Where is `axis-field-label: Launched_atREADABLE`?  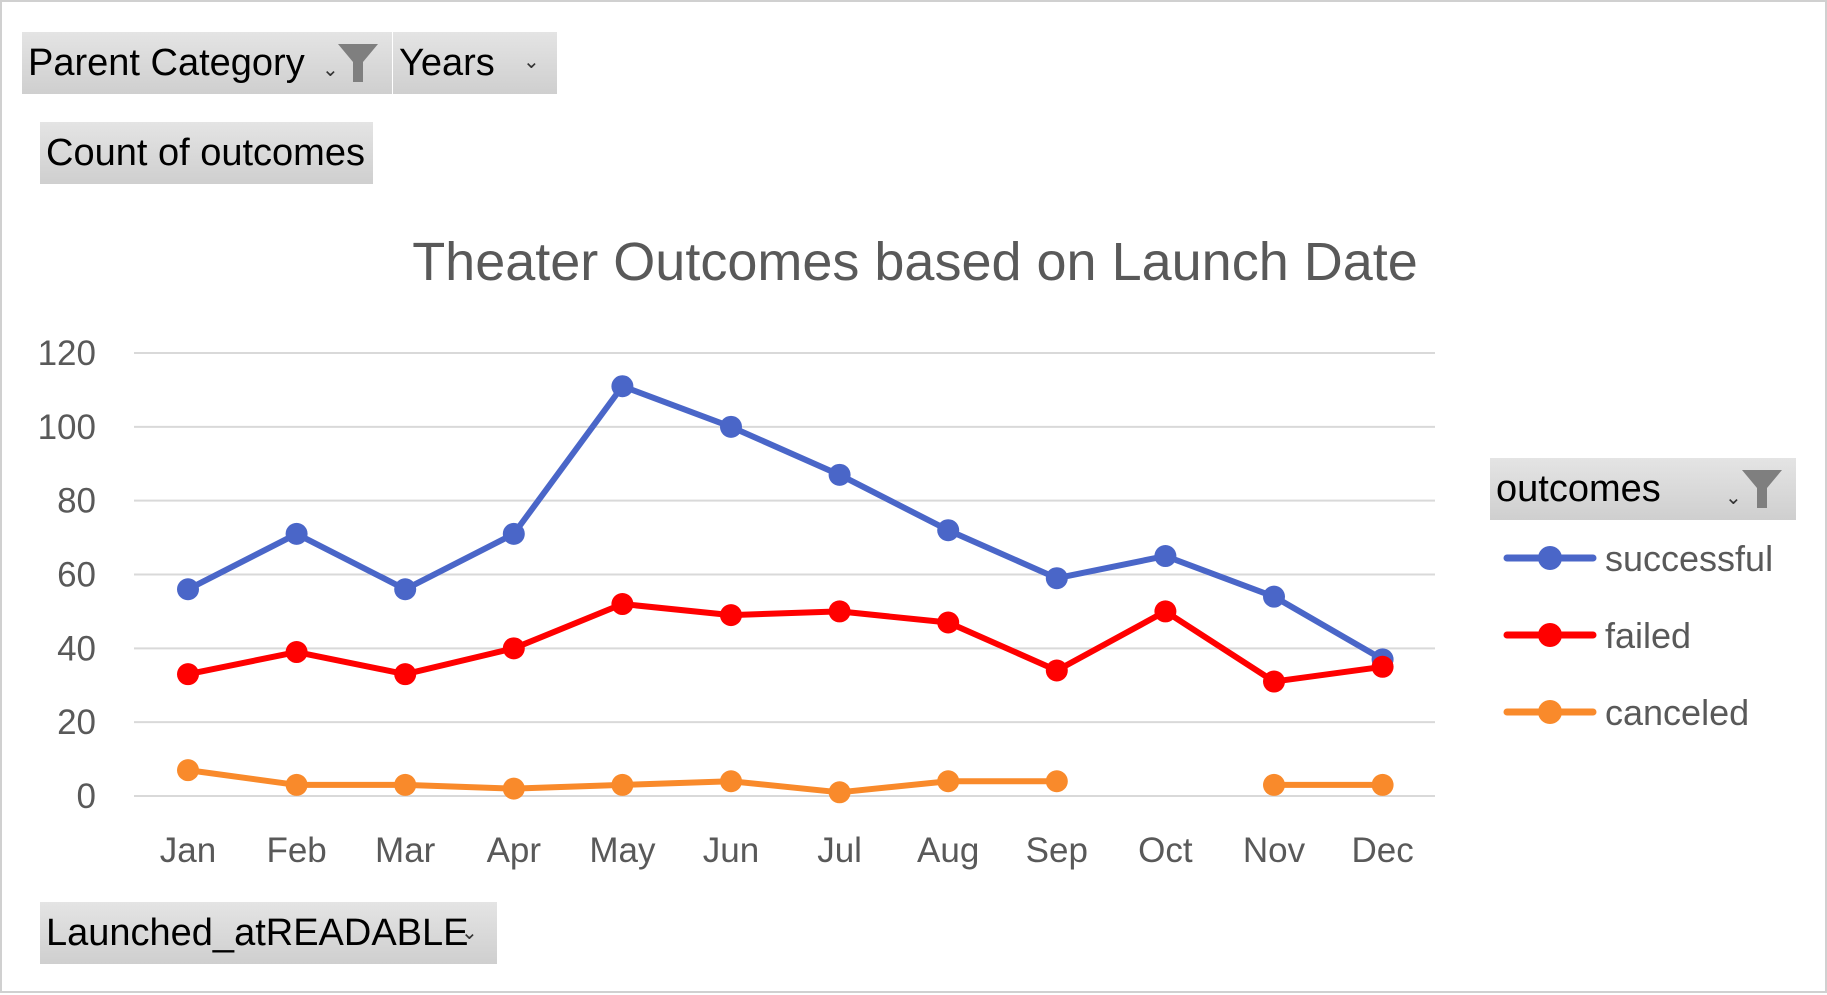
axis-field-label: Launched_atREADABLE is located at coordinates (257, 933).